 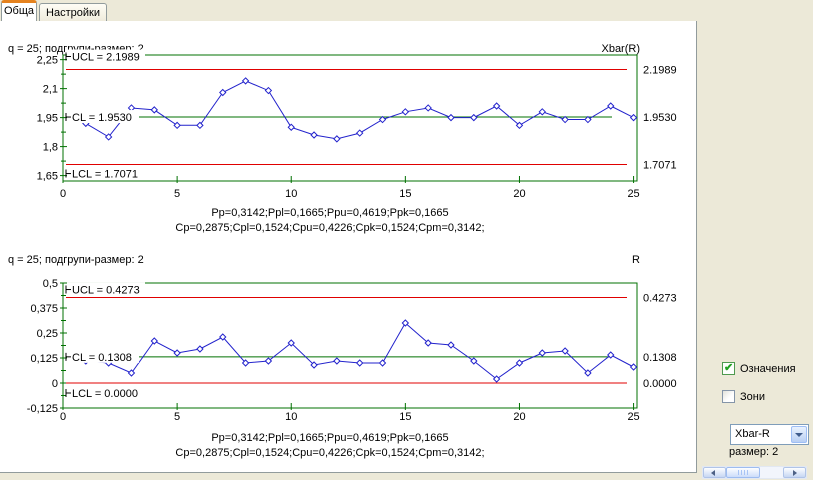 What do you see at coordinates (743, 472) in the screenshot?
I see `scroll-thumb` at bounding box center [743, 472].